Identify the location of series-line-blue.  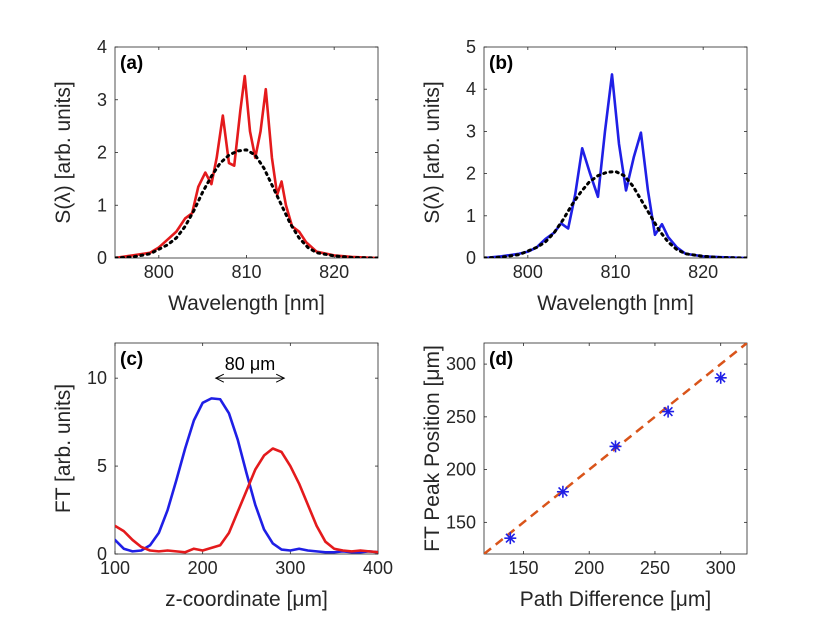
(246, 475).